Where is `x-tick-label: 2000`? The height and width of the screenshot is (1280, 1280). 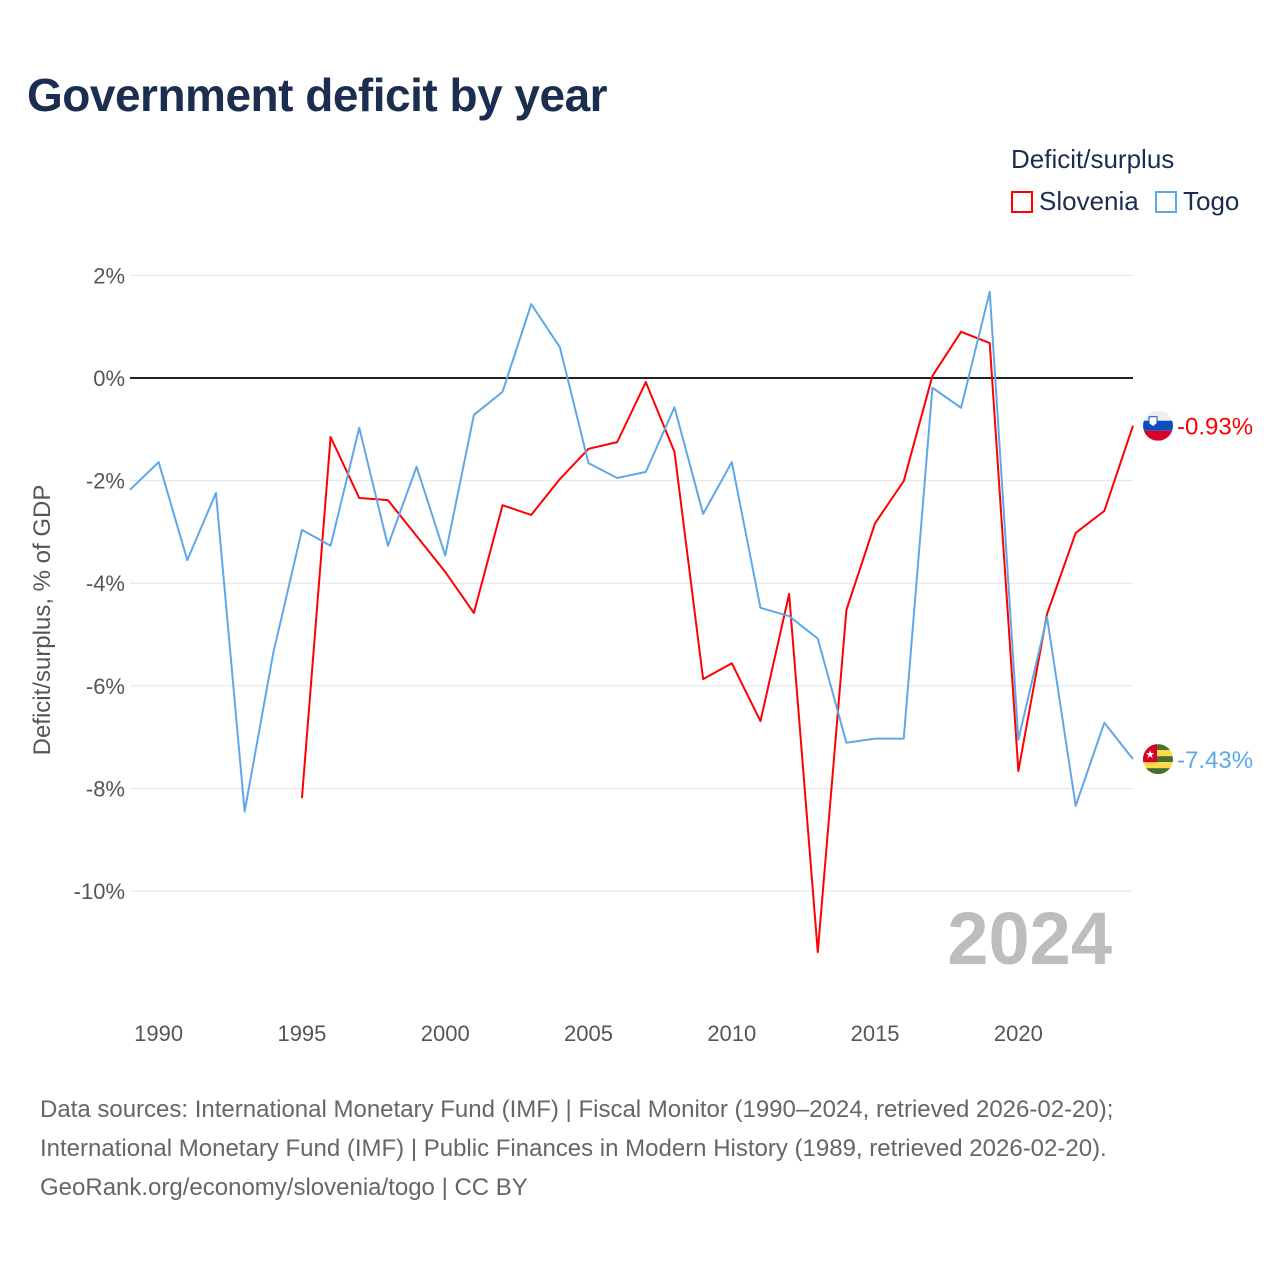
x-tick-label: 2000 is located at coordinates (445, 1033).